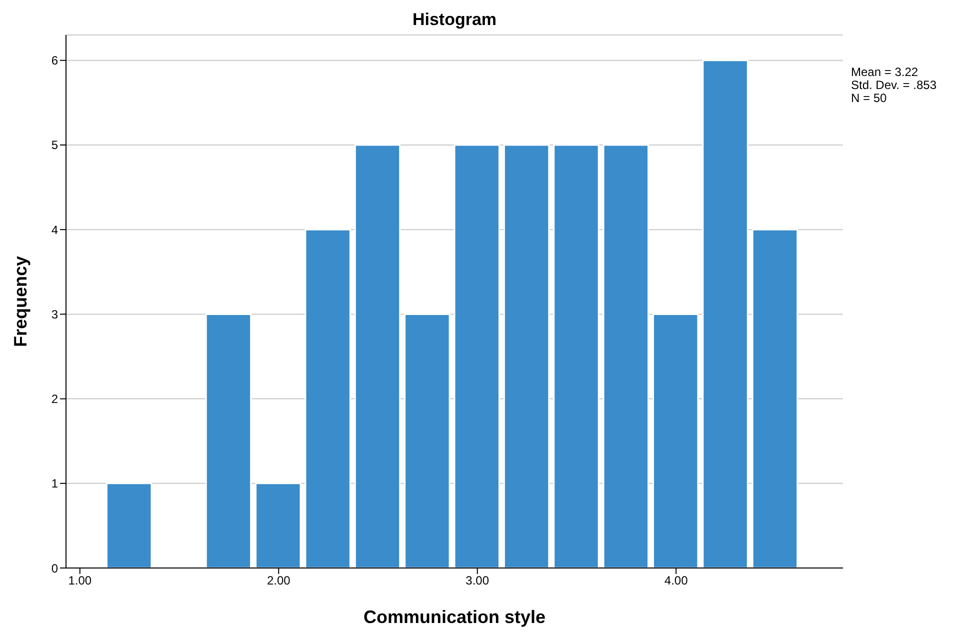 The image size is (961, 643). I want to click on y-tick-label: 4, so click(54, 229).